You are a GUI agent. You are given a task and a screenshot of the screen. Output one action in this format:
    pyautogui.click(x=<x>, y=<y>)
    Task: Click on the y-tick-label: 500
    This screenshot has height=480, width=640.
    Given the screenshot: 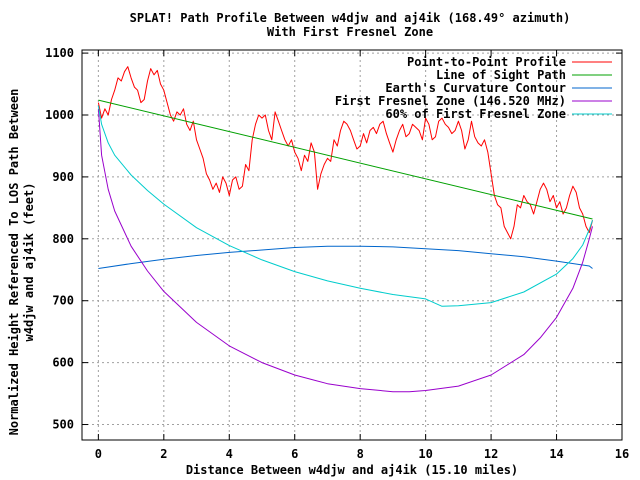 What is the action you would take?
    pyautogui.click(x=63, y=425)
    